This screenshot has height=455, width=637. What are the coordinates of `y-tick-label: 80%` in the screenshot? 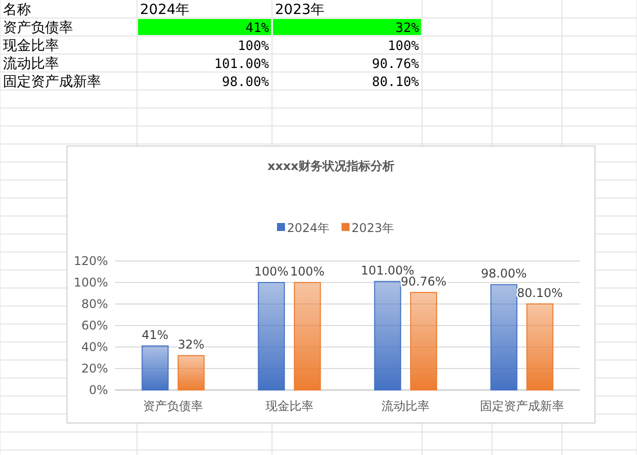 It's located at (94, 304).